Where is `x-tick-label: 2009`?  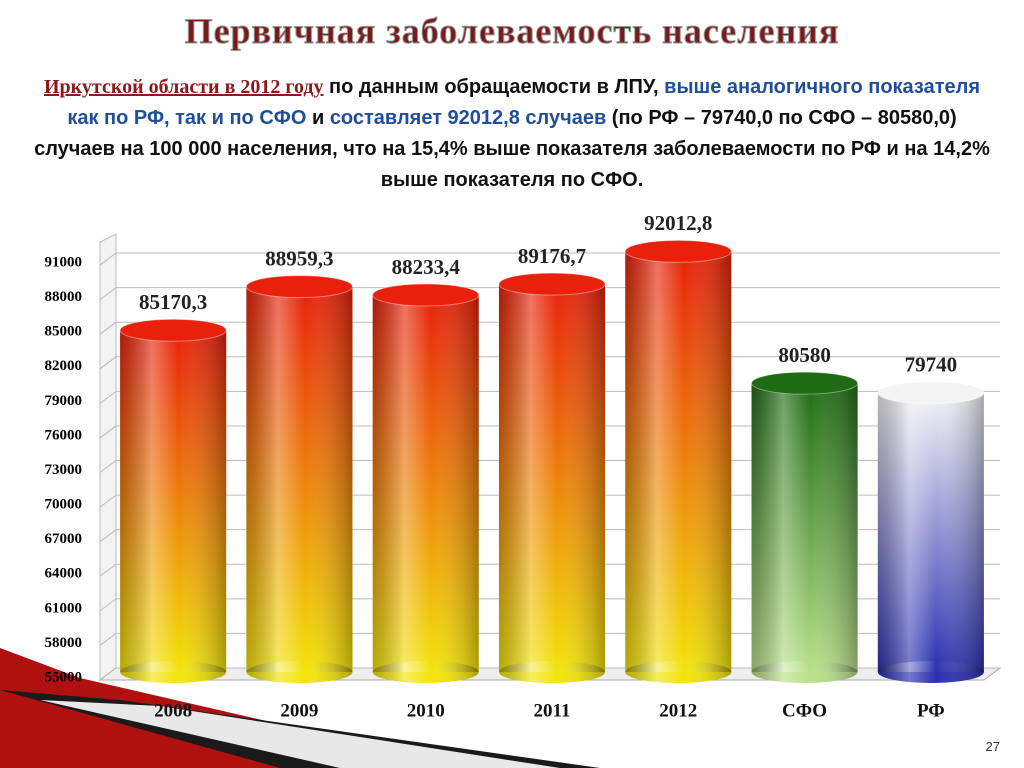
x-tick-label: 2009 is located at coordinates (299, 710).